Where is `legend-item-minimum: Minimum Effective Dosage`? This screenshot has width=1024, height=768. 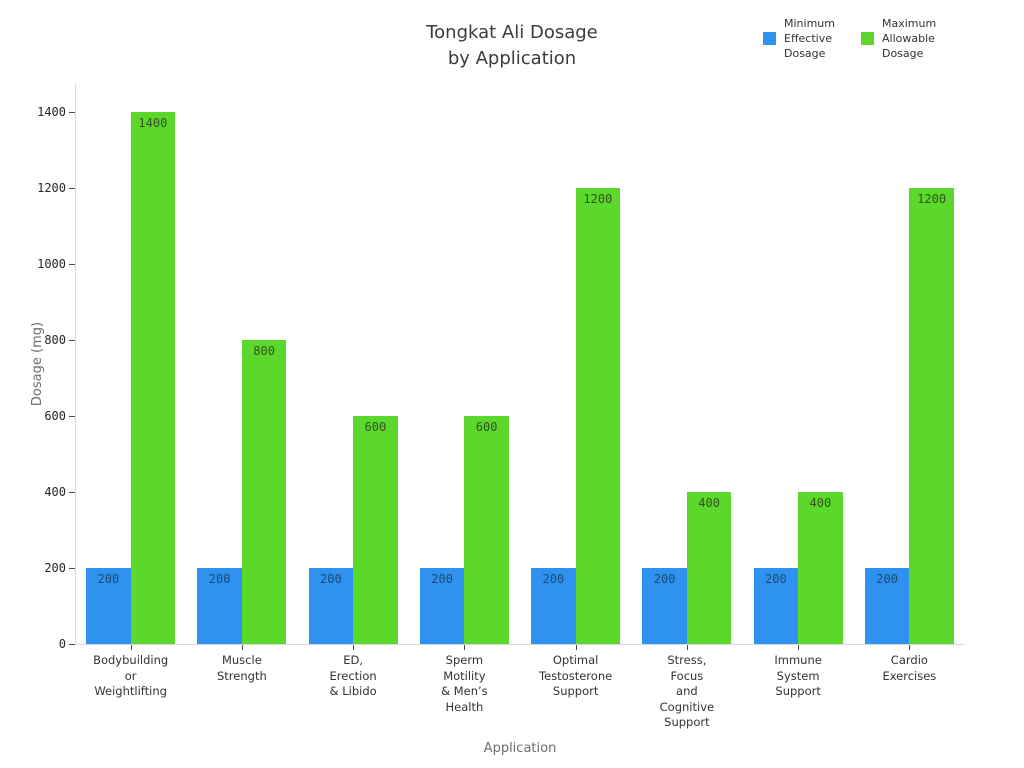 legend-item-minimum: Minimum Effective Dosage is located at coordinates (799, 38).